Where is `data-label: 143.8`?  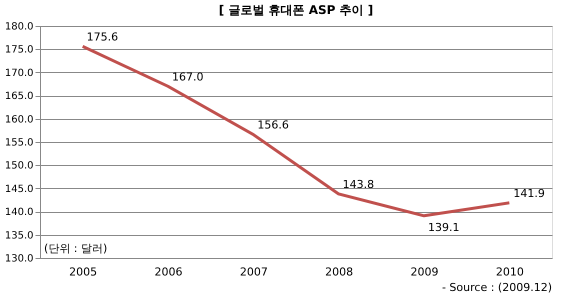
data-label: 143.8 is located at coordinates (358, 184).